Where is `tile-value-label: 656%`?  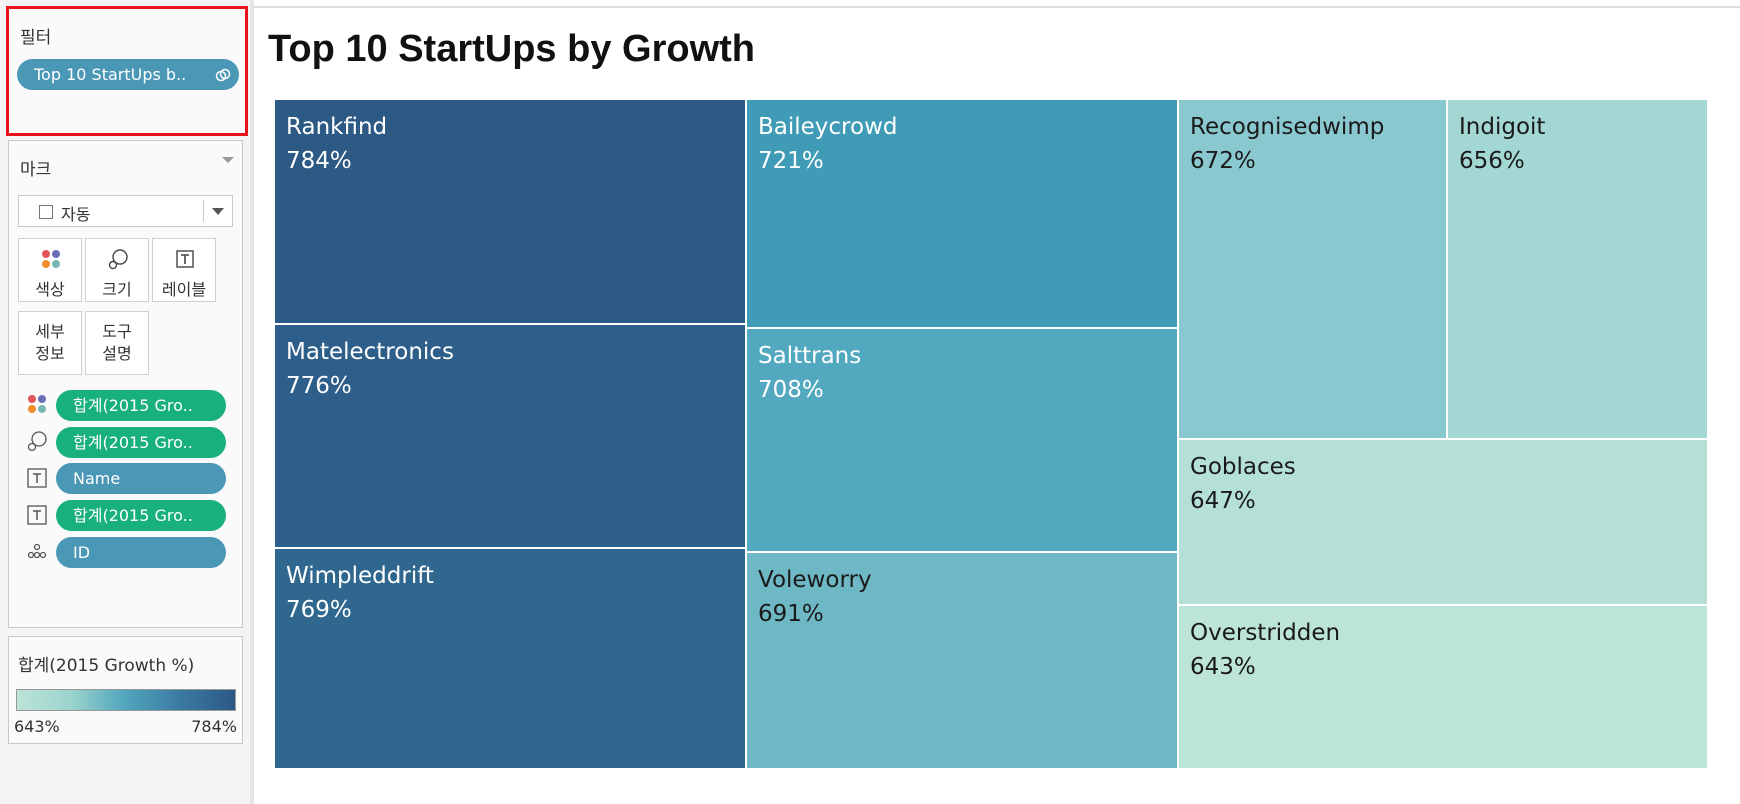
tile-value-label: 656% is located at coordinates (1492, 161).